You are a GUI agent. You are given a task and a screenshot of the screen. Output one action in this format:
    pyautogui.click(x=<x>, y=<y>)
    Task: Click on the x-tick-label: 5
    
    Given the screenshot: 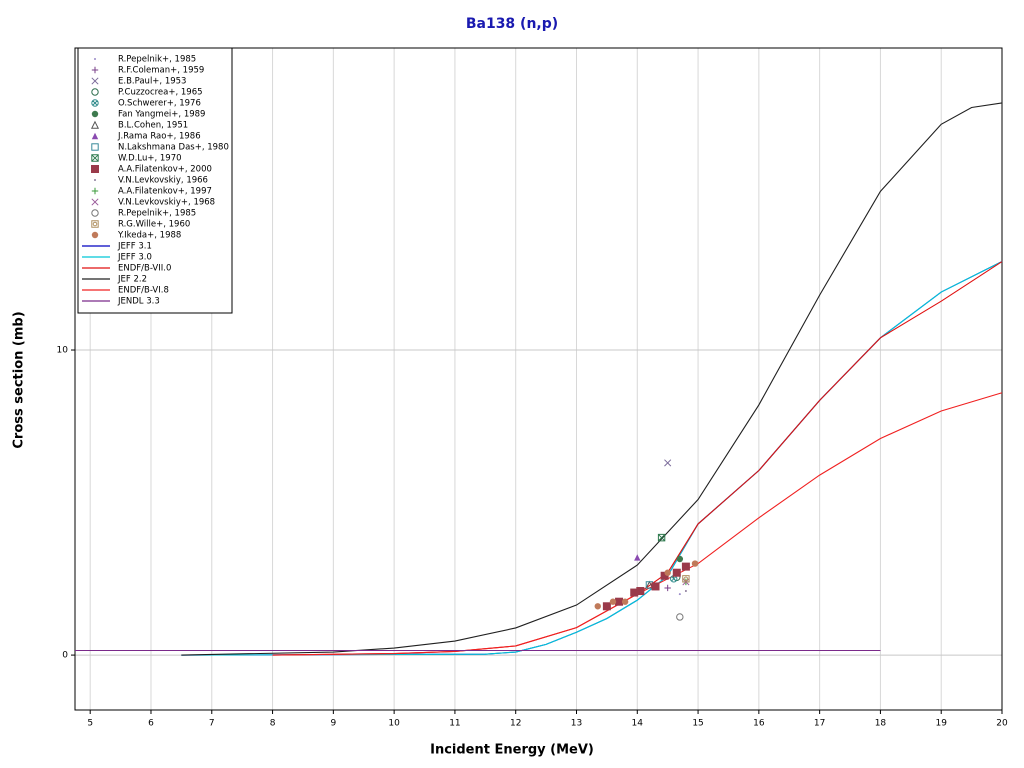 What is the action you would take?
    pyautogui.click(x=90, y=724)
    